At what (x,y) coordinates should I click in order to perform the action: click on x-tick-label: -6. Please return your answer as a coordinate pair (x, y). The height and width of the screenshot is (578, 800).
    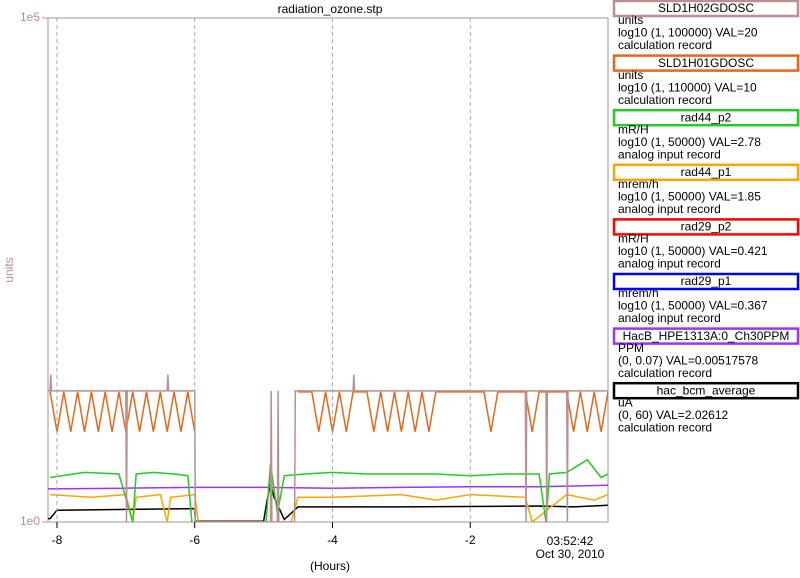
    Looking at the image, I should click on (194, 540).